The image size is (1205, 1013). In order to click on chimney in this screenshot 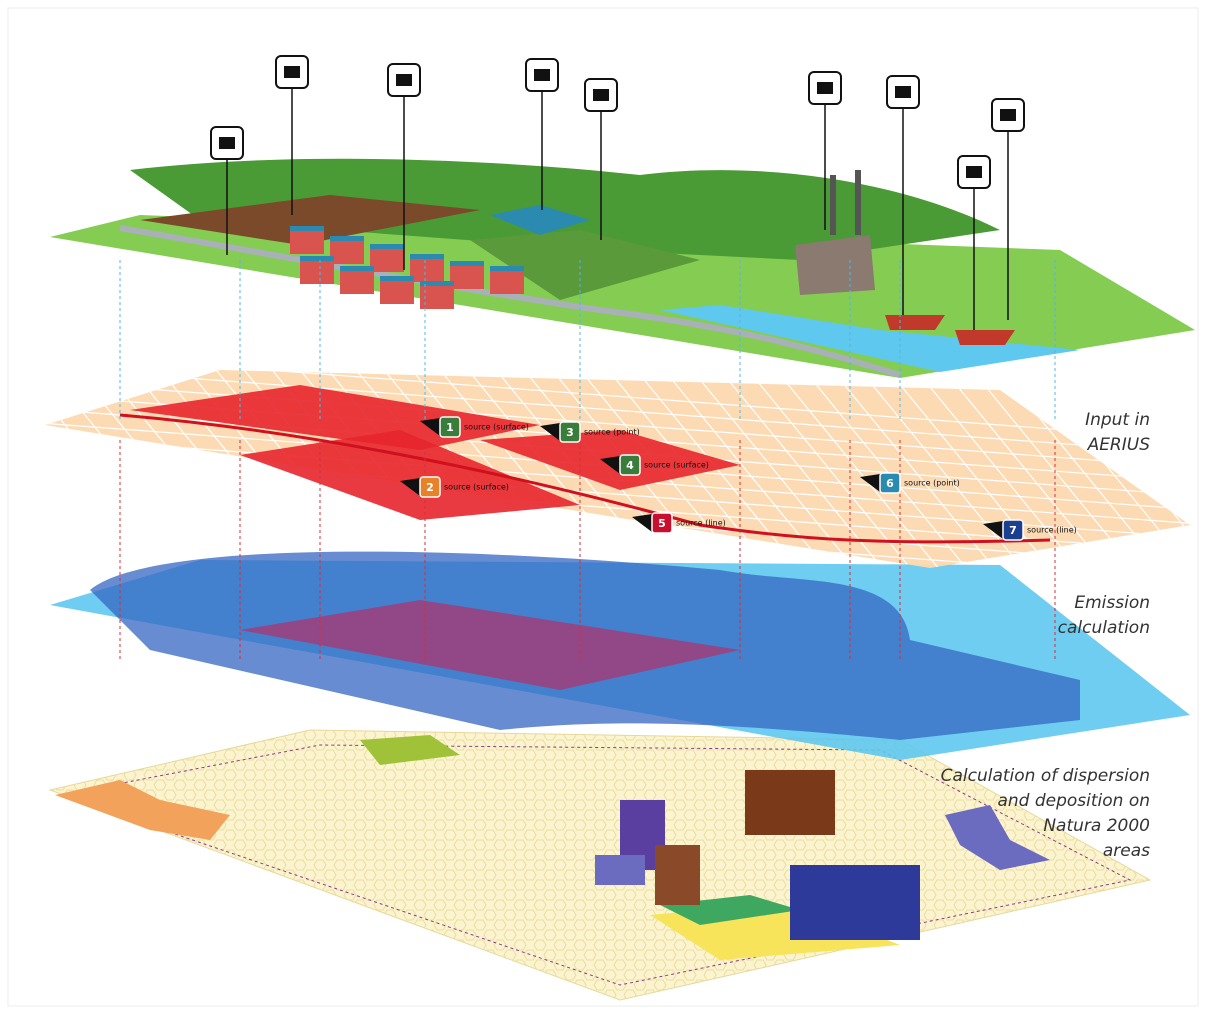, I will do `click(833, 205)`.